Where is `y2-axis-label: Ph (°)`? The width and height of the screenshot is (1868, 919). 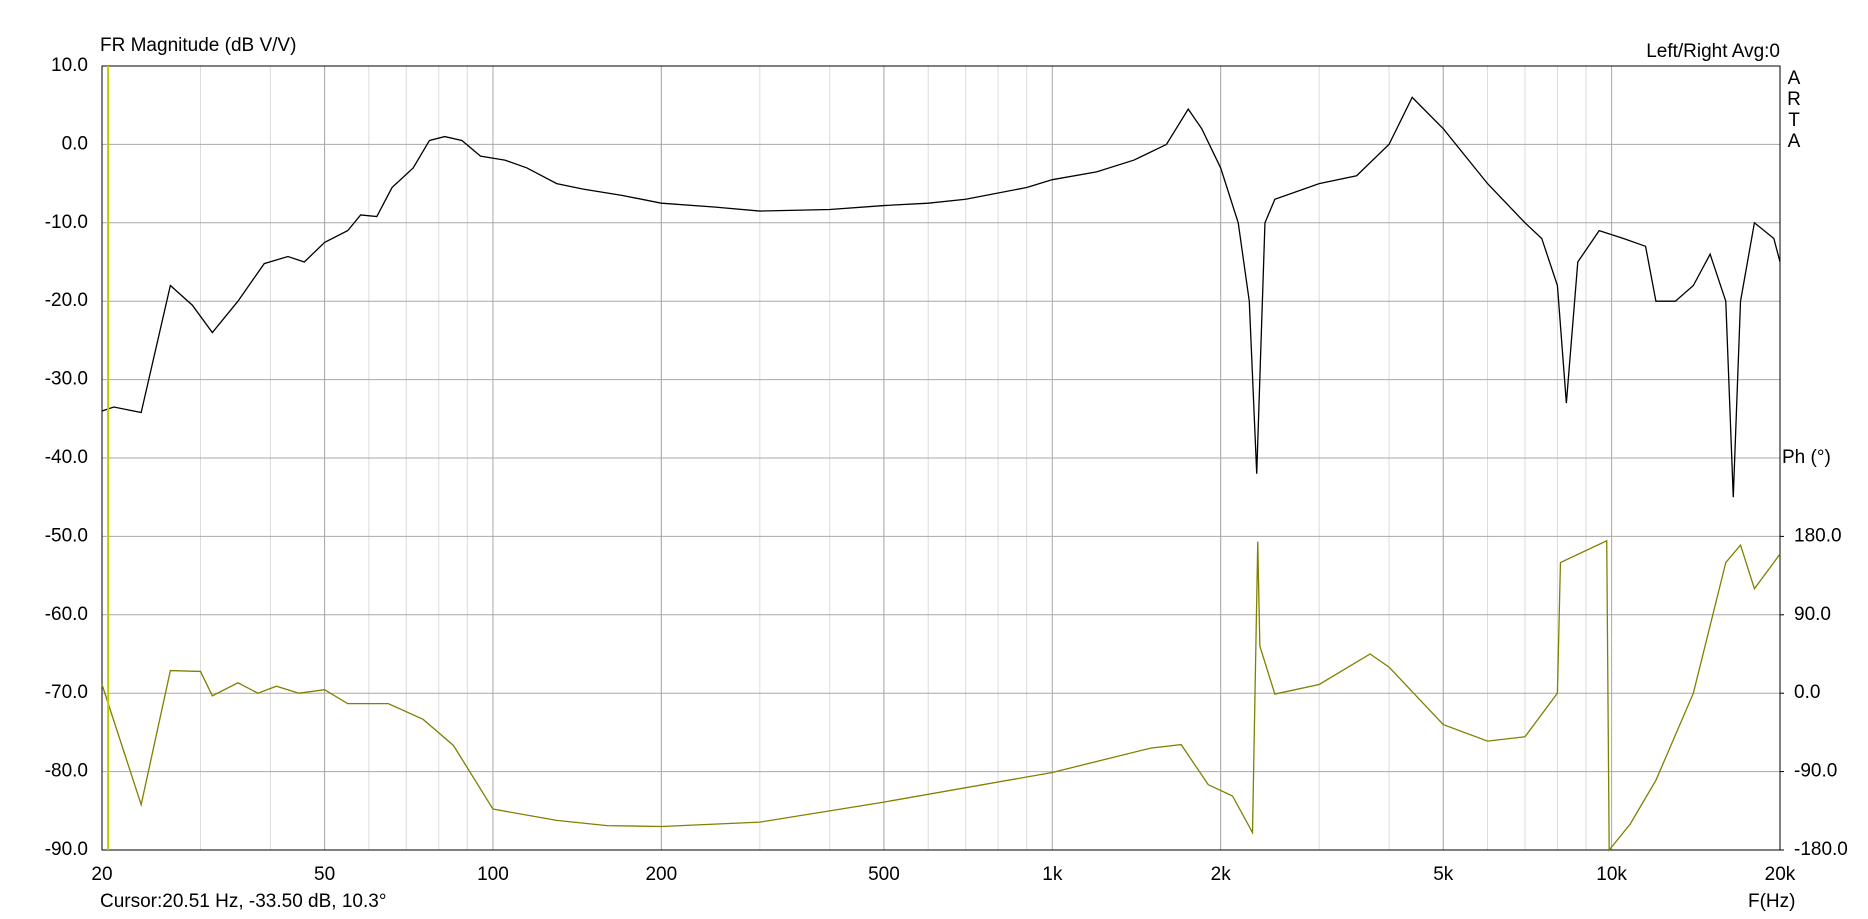 y2-axis-label: Ph (°) is located at coordinates (1806, 457).